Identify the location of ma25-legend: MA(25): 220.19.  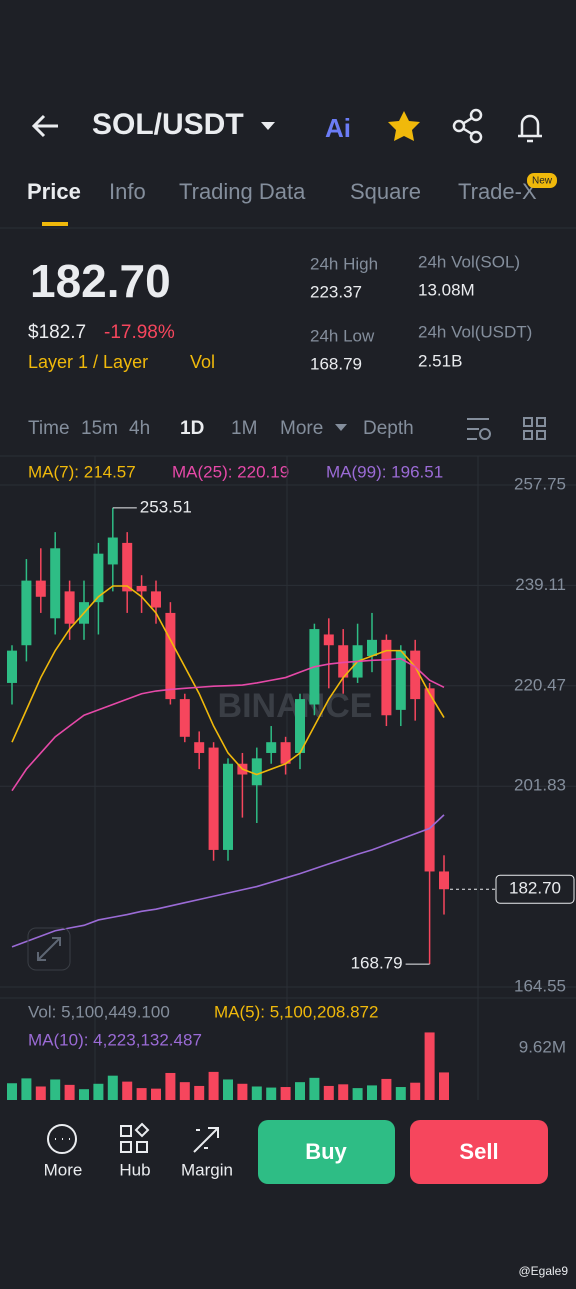
(230, 471).